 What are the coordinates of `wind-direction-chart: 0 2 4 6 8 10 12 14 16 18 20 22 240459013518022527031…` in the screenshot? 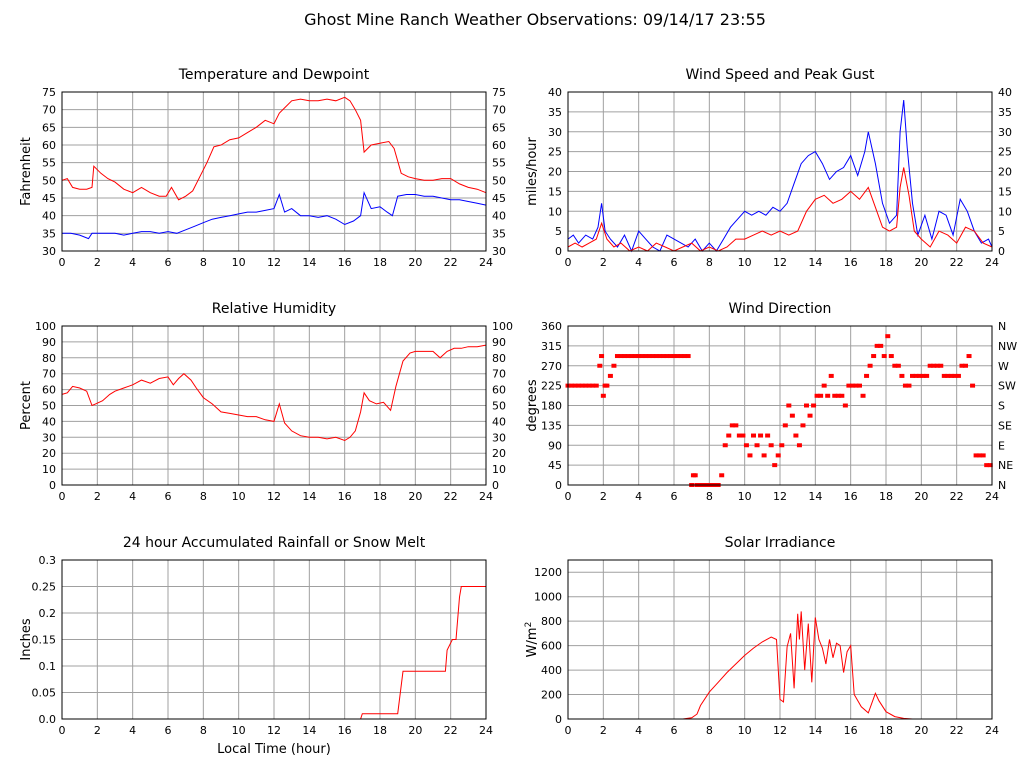 It's located at (771, 402).